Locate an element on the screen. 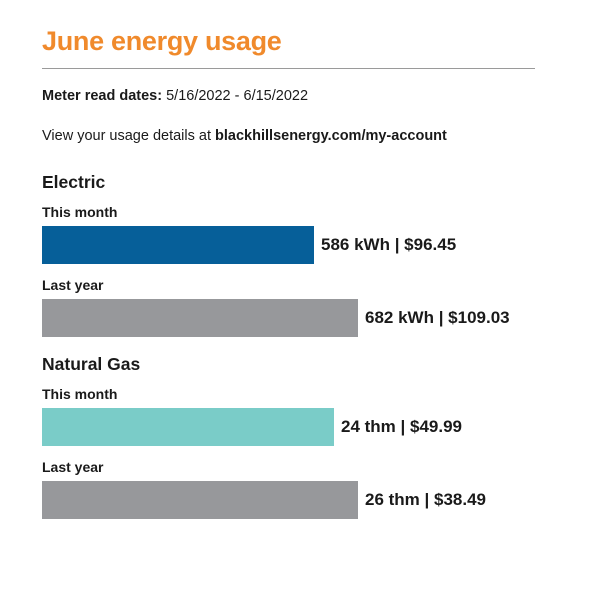 This screenshot has width=600, height=600. section-title-electric: Electric is located at coordinates (74, 182).